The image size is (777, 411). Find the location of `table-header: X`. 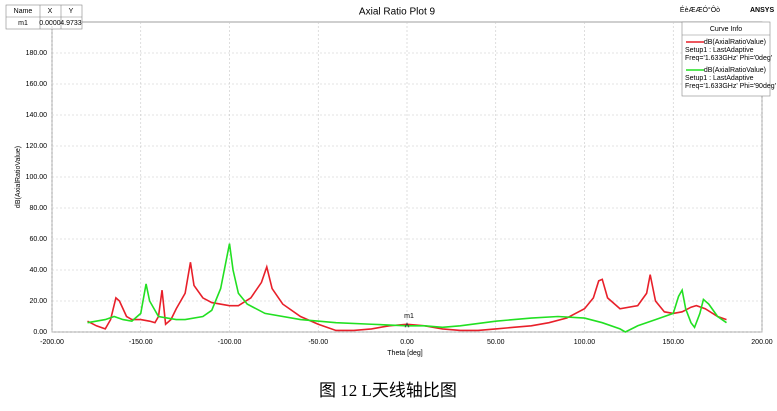

table-header: X is located at coordinates (50, 11).